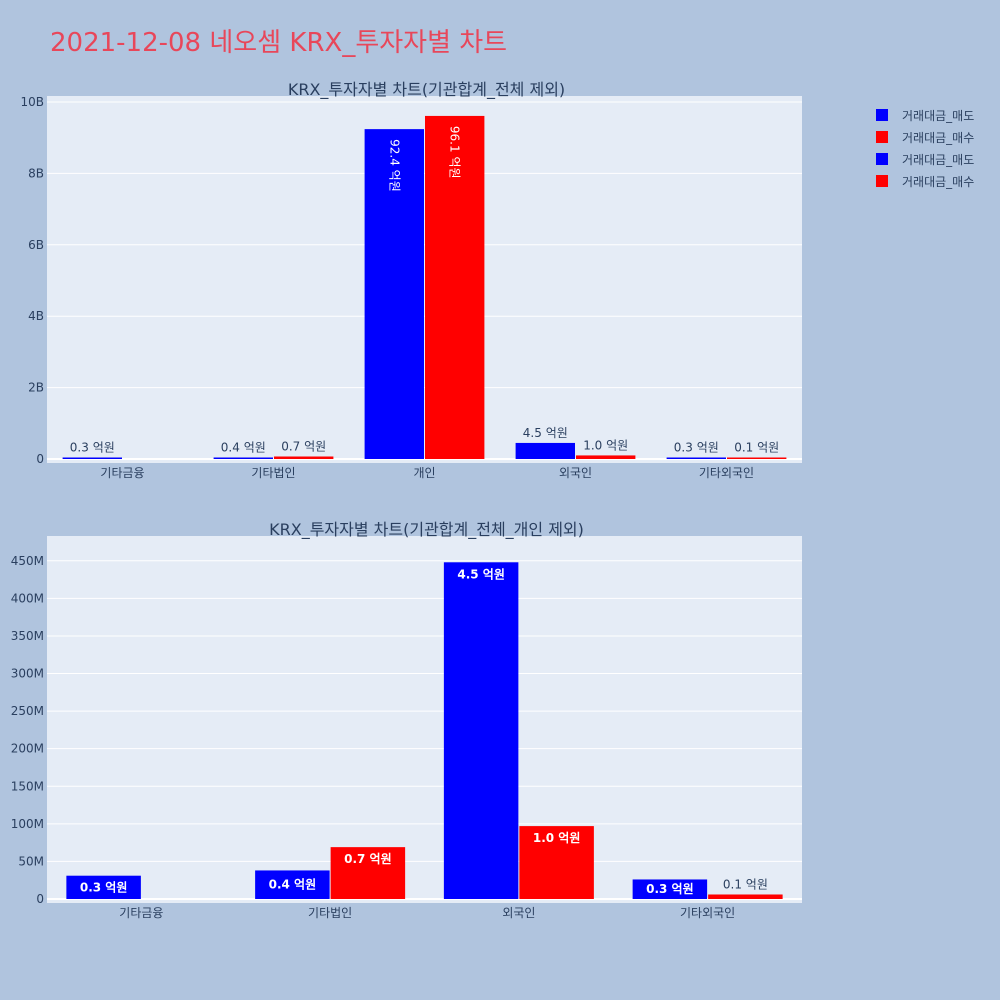  I want to click on chart-title-1: KRX_투자자별 차트(기관합계_전체 제외), so click(426, 90).